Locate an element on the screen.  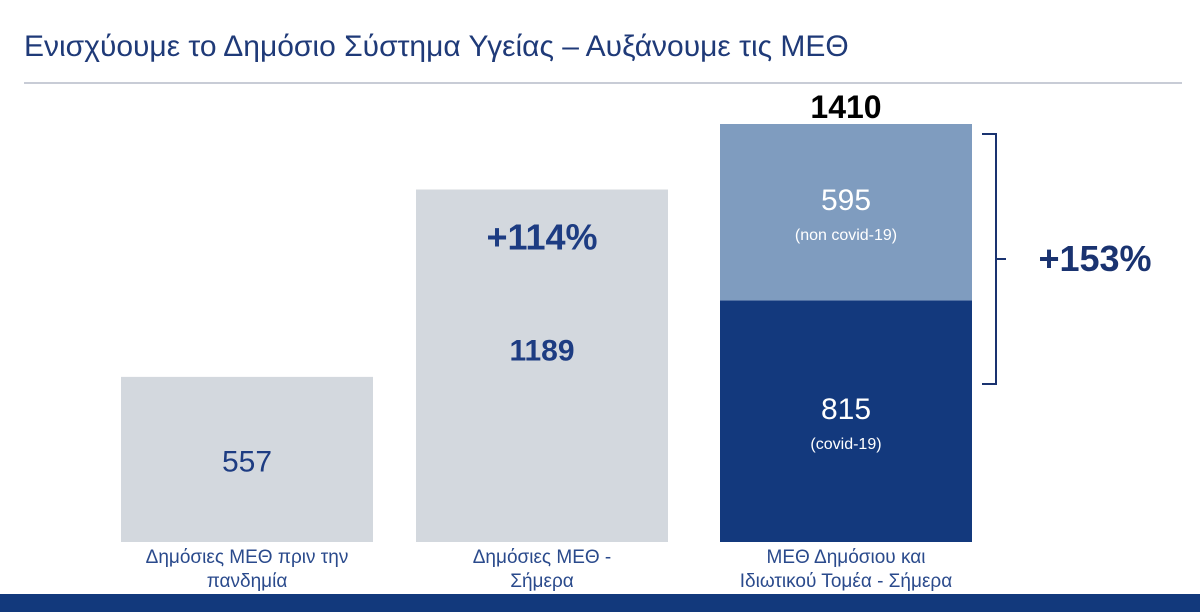
title-divider is located at coordinates (603, 83).